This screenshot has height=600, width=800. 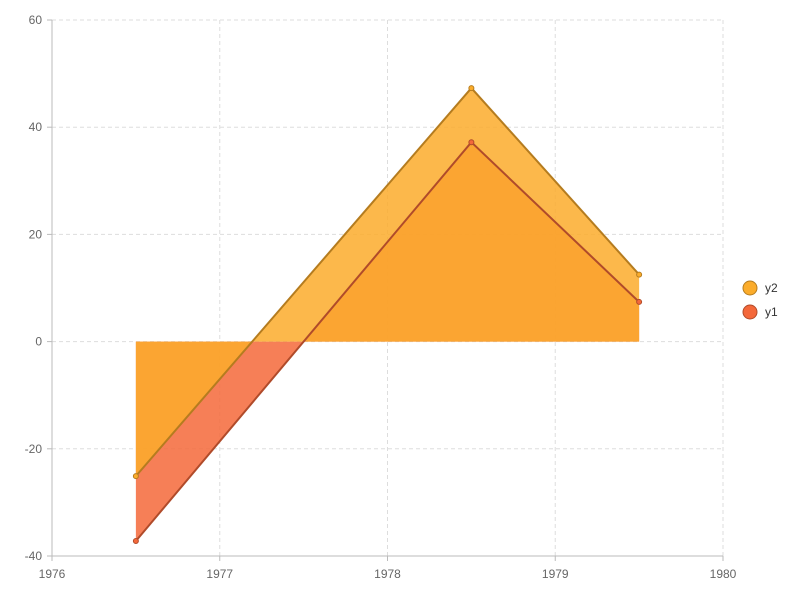 I want to click on y-tick-label: 20, so click(x=36, y=234).